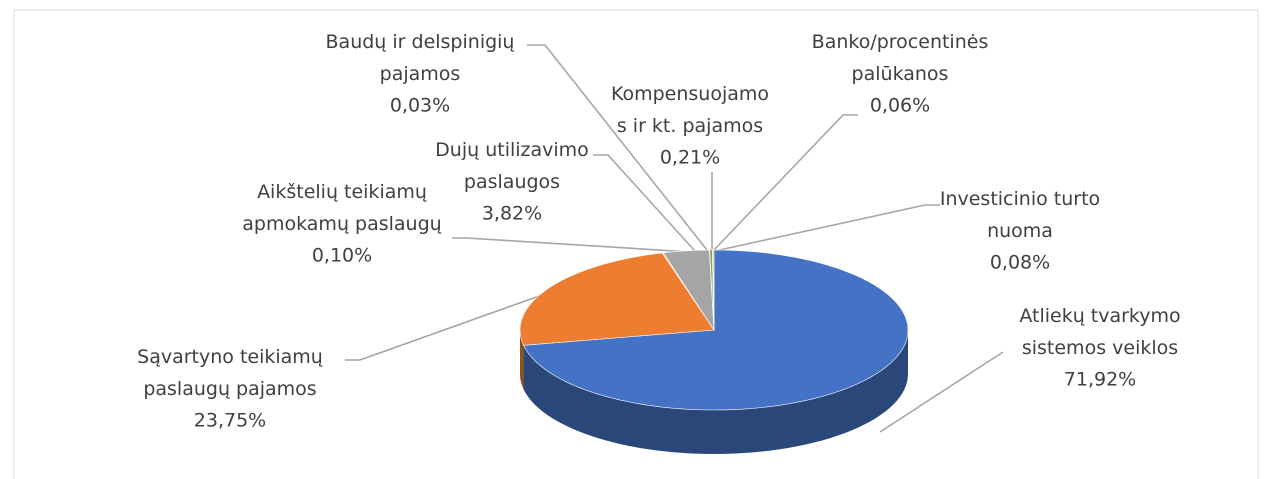 This screenshot has height=479, width=1272. Describe the element at coordinates (420, 42) in the screenshot. I see `label-line: Baudų ir delspinigių` at that location.